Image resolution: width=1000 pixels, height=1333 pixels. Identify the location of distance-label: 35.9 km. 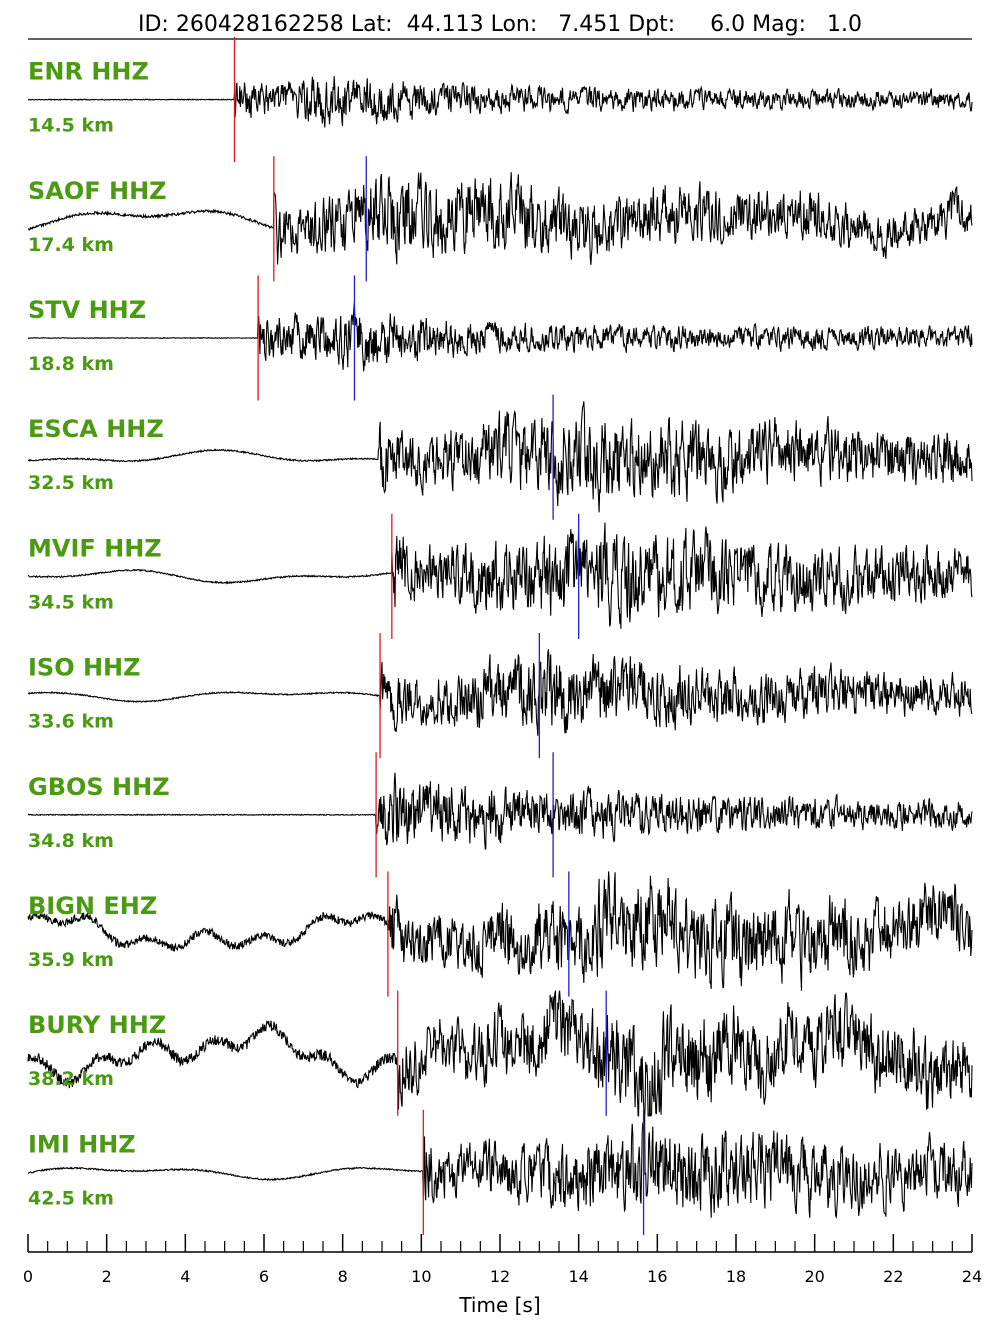
(71, 960).